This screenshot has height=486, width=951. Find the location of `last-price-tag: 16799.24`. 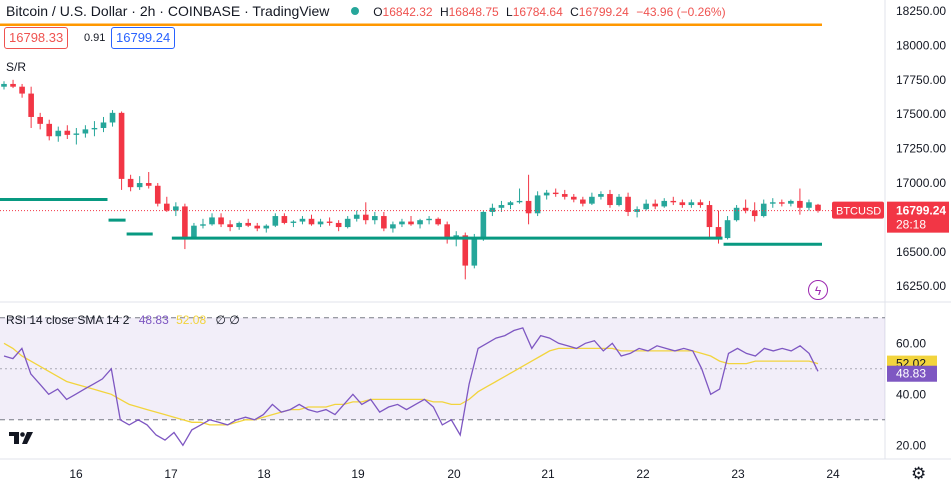

last-price-tag: 16799.24 is located at coordinates (921, 211).